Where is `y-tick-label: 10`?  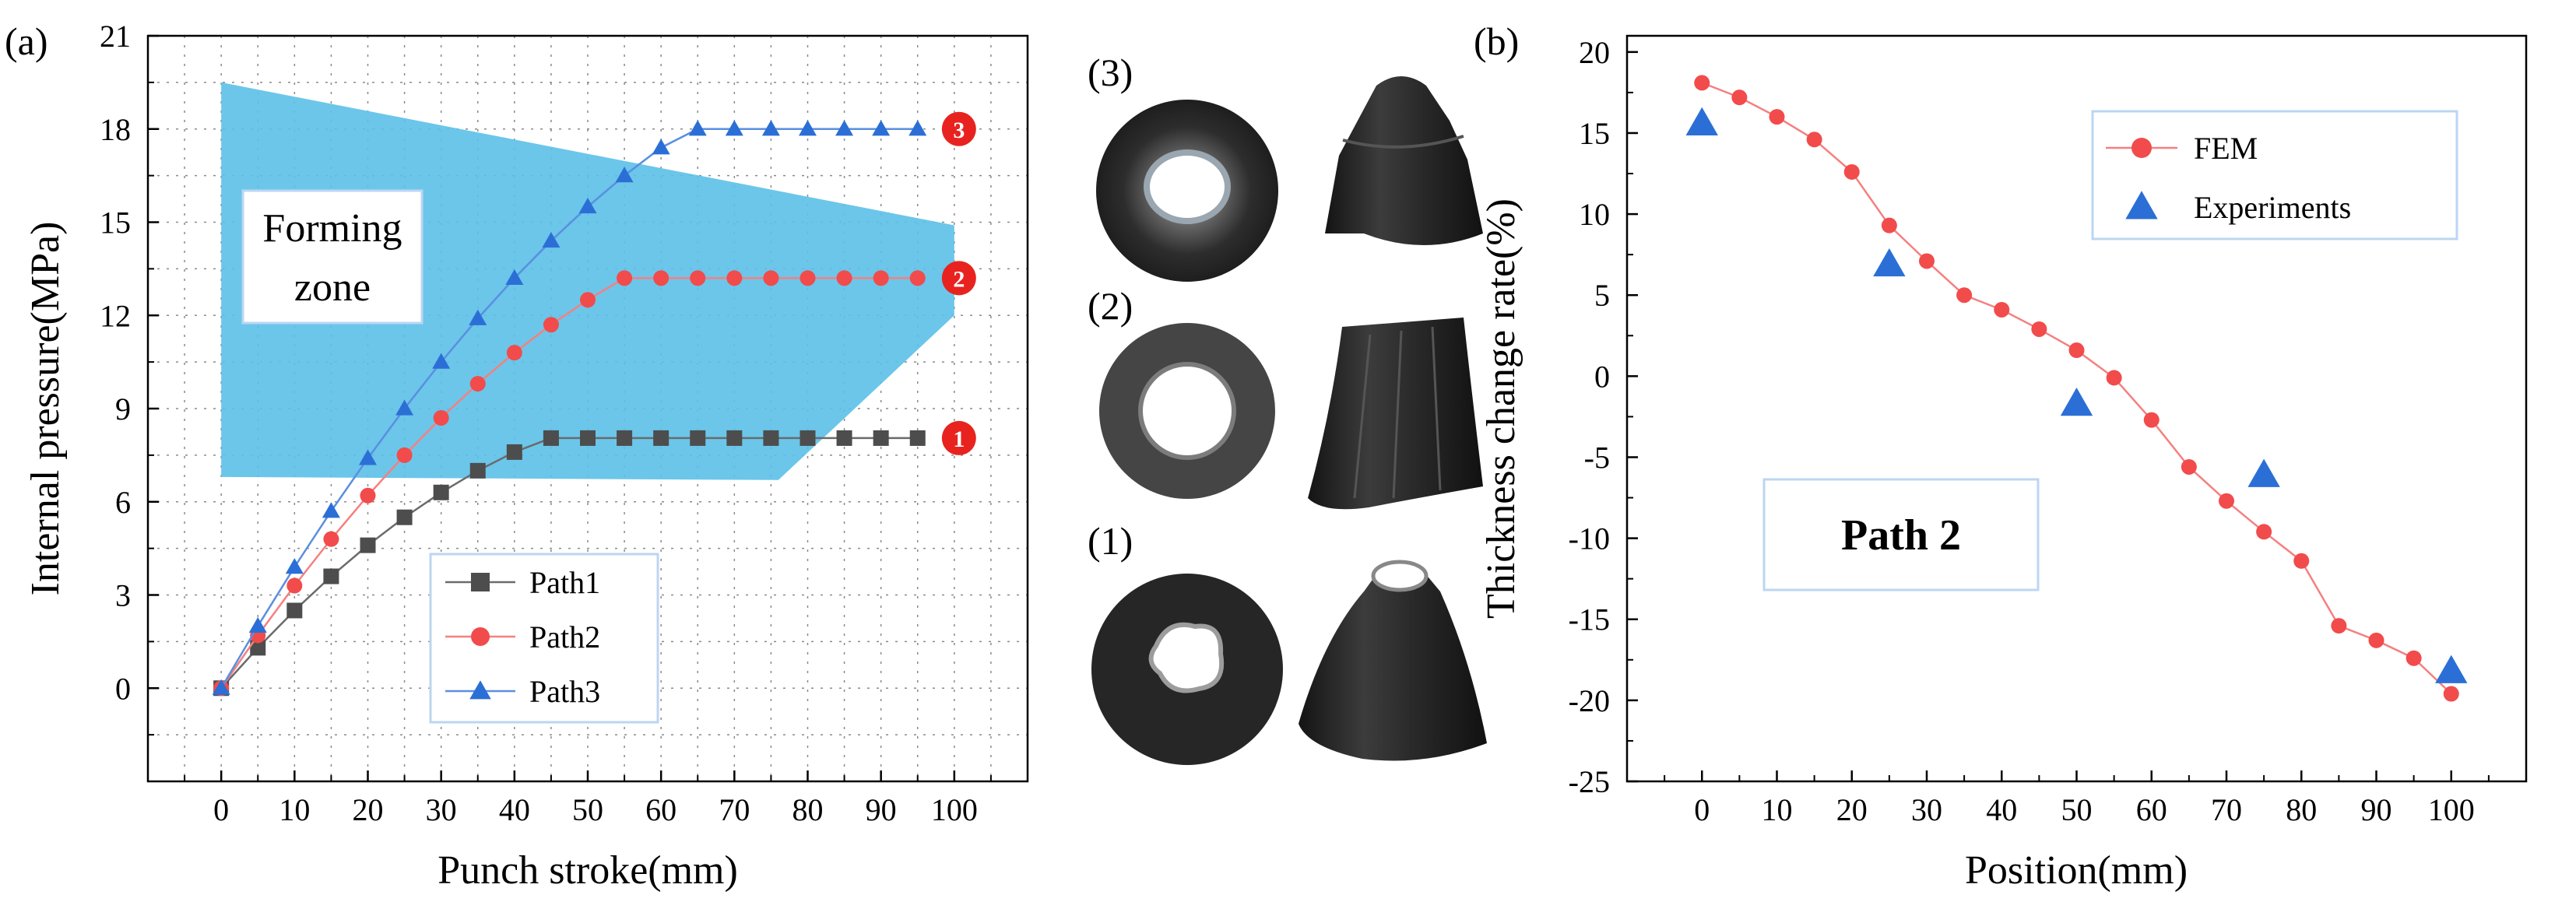
y-tick-label: 10 is located at coordinates (1595, 214).